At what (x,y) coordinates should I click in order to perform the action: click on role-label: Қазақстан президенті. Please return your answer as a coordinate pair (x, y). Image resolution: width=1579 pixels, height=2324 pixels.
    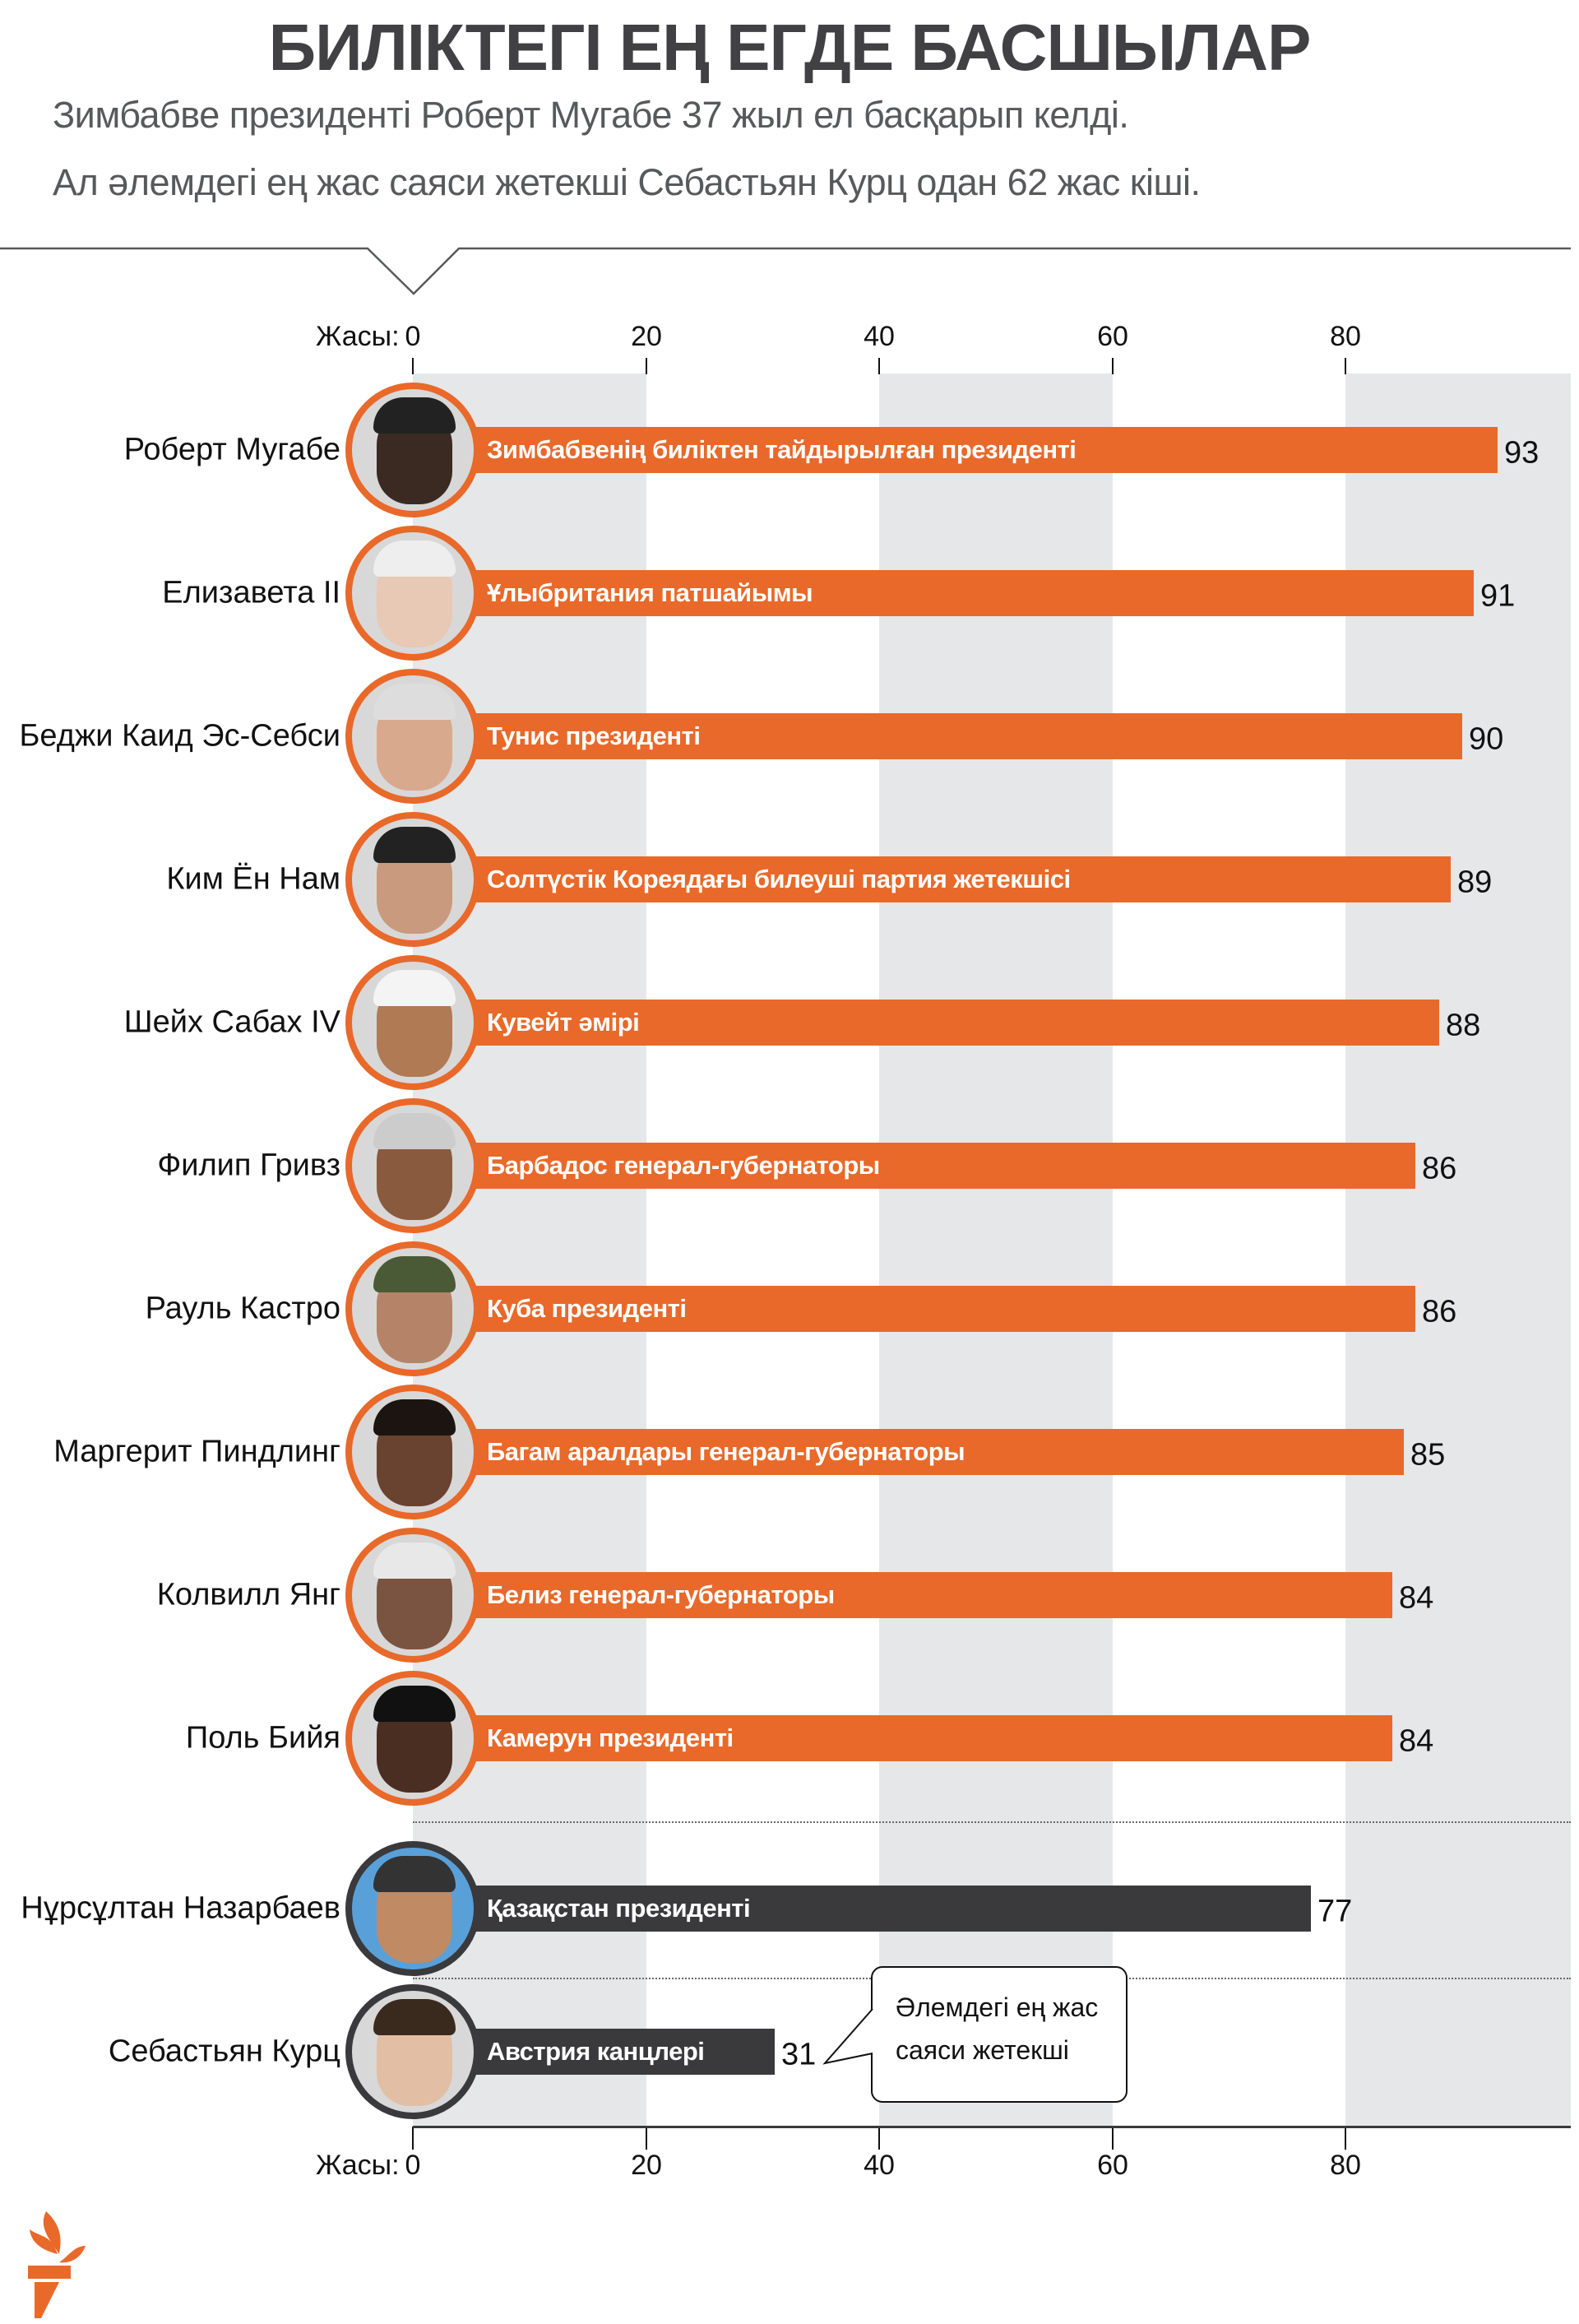
    Looking at the image, I should click on (619, 1908).